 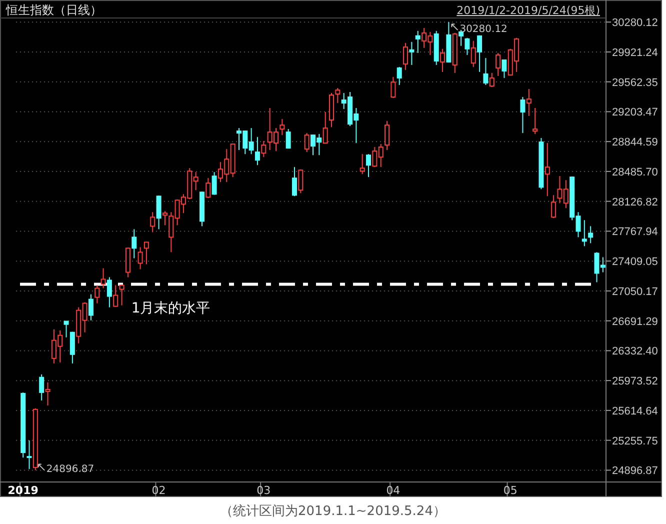 I want to click on y-tick-label: 25255.75, so click(x=635, y=441).